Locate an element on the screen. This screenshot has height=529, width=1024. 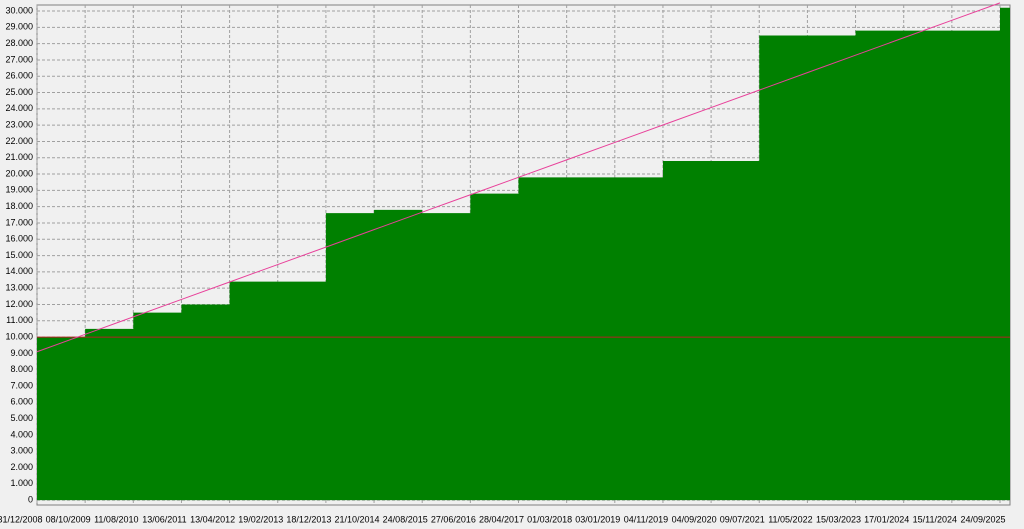
x-tick-label: 08/10/2009 is located at coordinates (68, 519).